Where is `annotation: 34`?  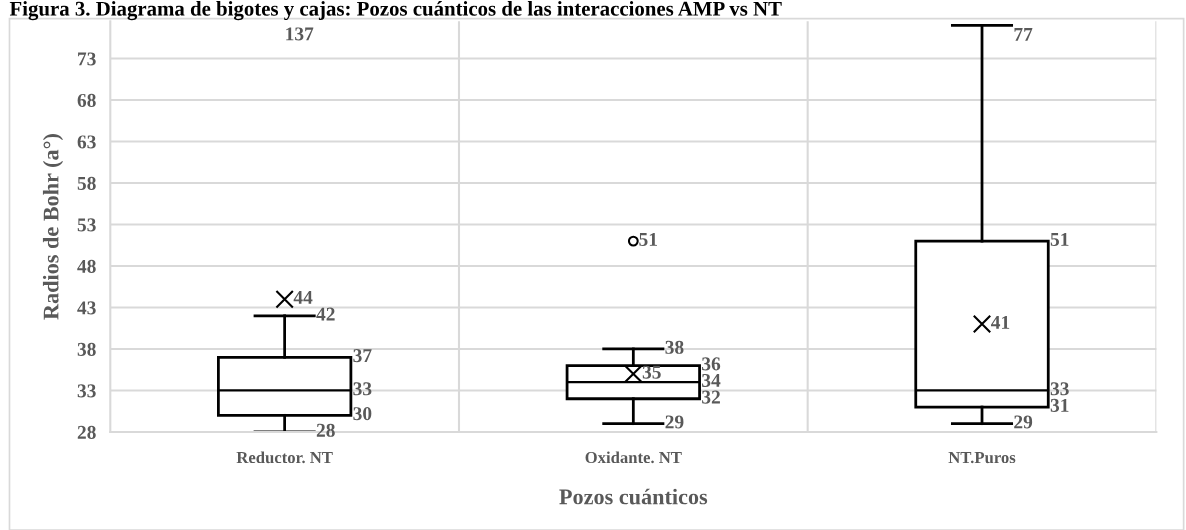
annotation: 34 is located at coordinates (711, 380).